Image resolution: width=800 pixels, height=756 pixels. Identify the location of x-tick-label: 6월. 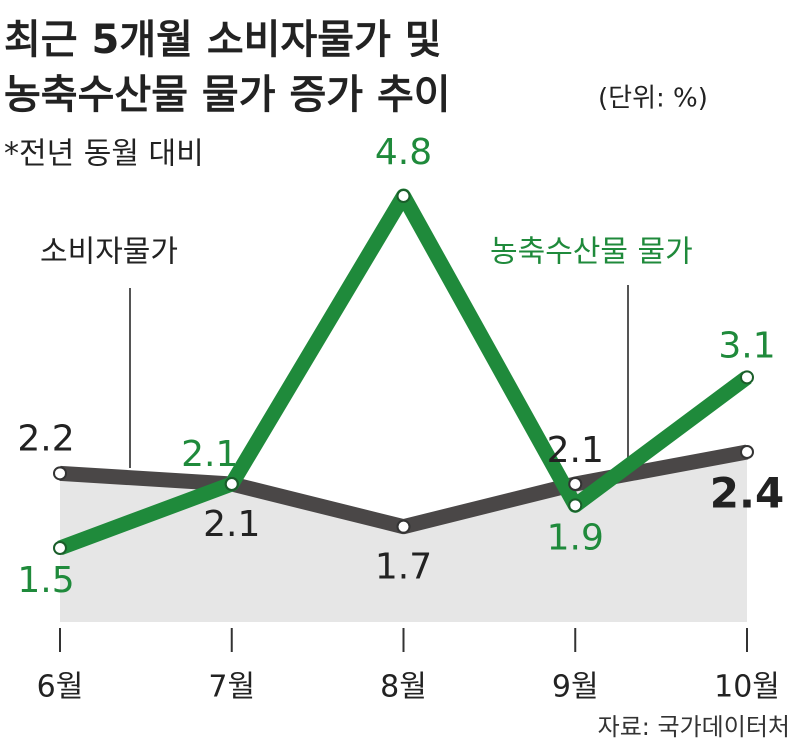
(60, 687).